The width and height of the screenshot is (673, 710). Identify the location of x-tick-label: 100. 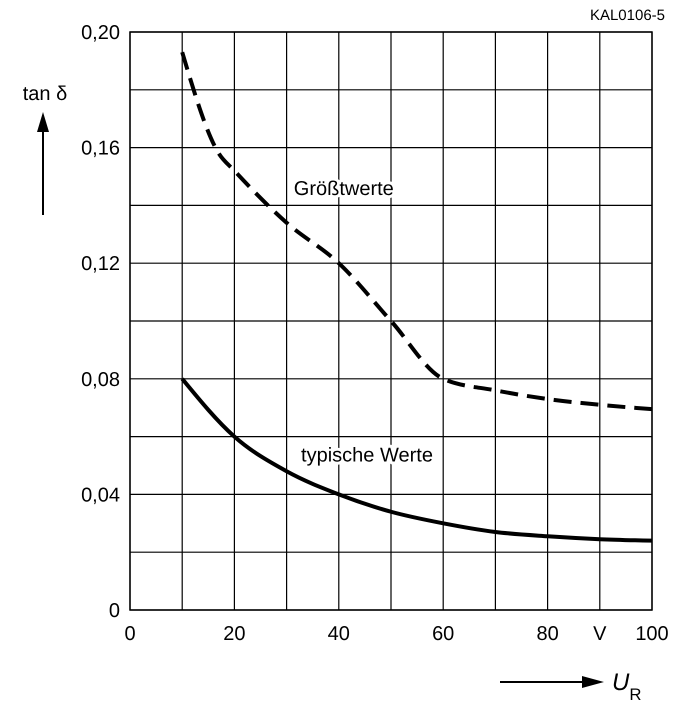
(652, 634).